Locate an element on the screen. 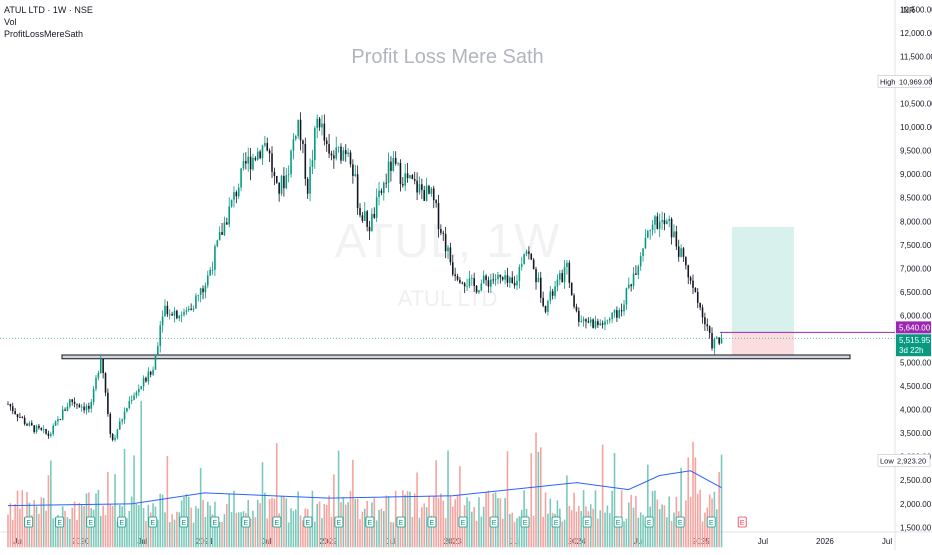  symbol-title: ATUL LTD · 1W · NSE is located at coordinates (48, 10).